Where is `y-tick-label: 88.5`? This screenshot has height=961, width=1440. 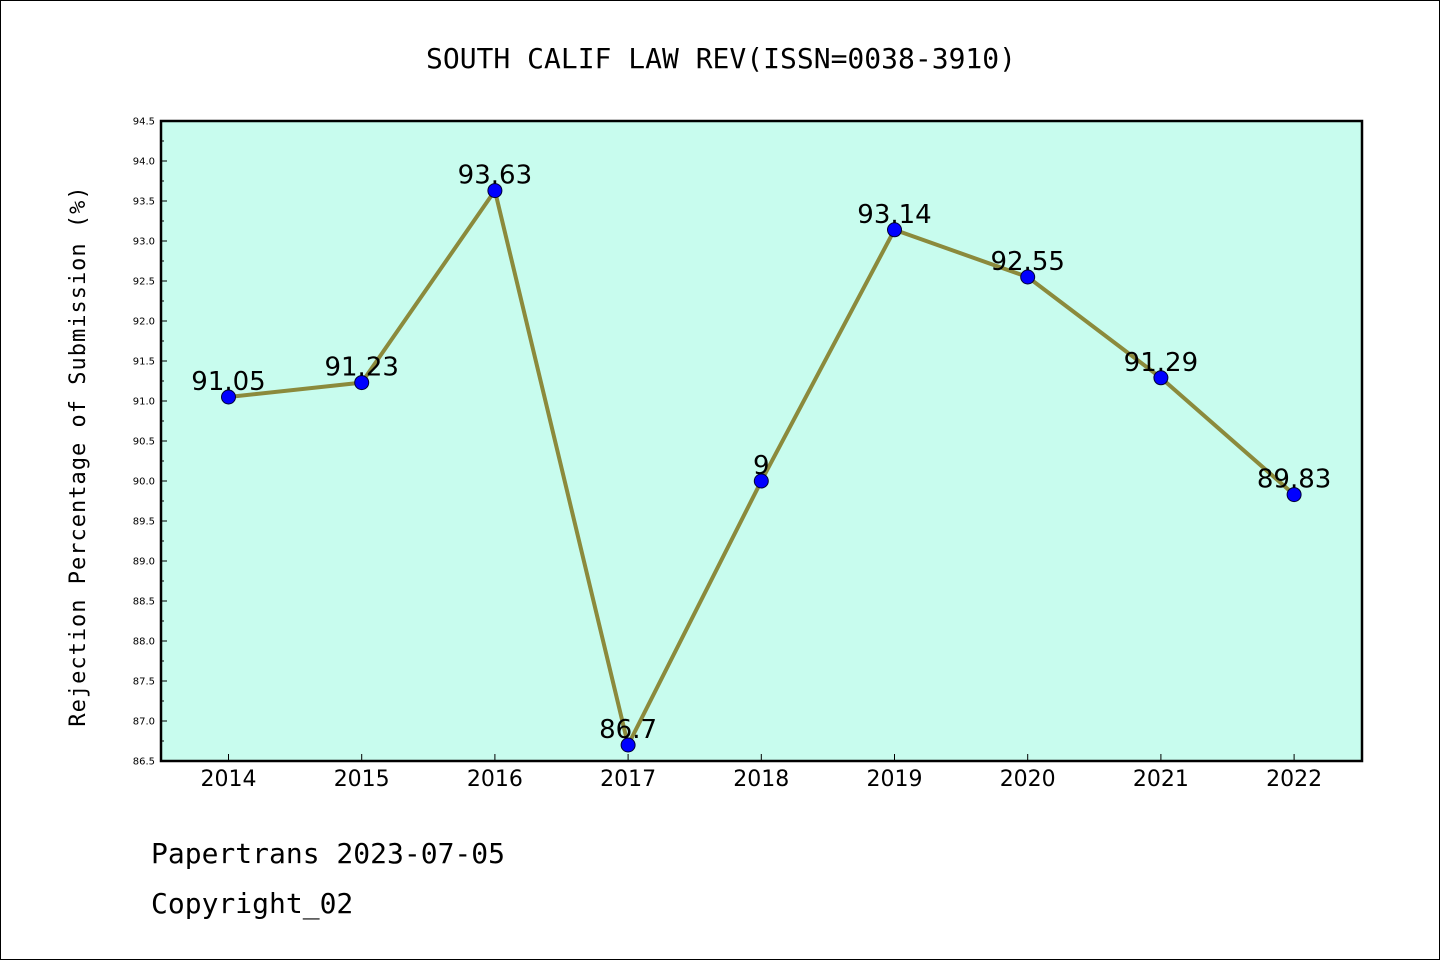
y-tick-label: 88.5 is located at coordinates (144, 602).